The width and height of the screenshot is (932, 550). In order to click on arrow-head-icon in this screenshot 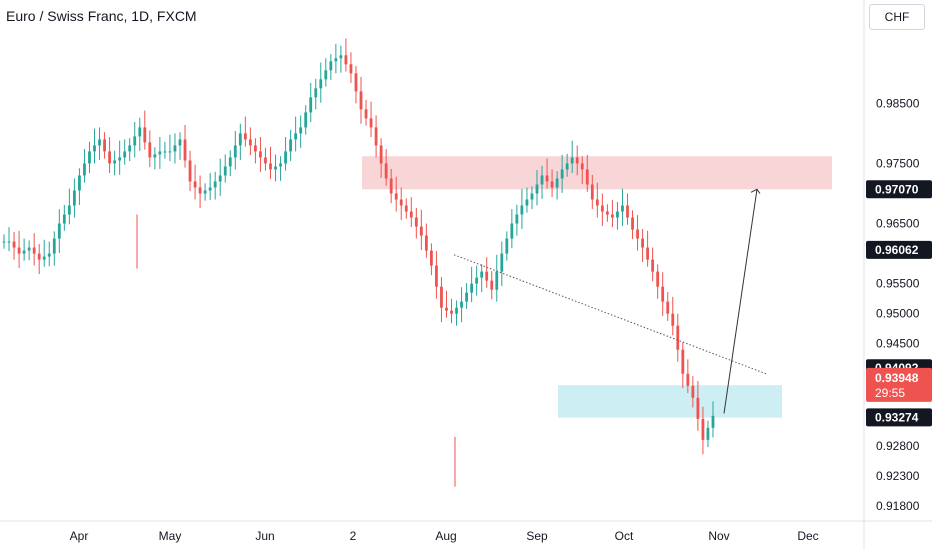, I will do `click(755, 191)`.